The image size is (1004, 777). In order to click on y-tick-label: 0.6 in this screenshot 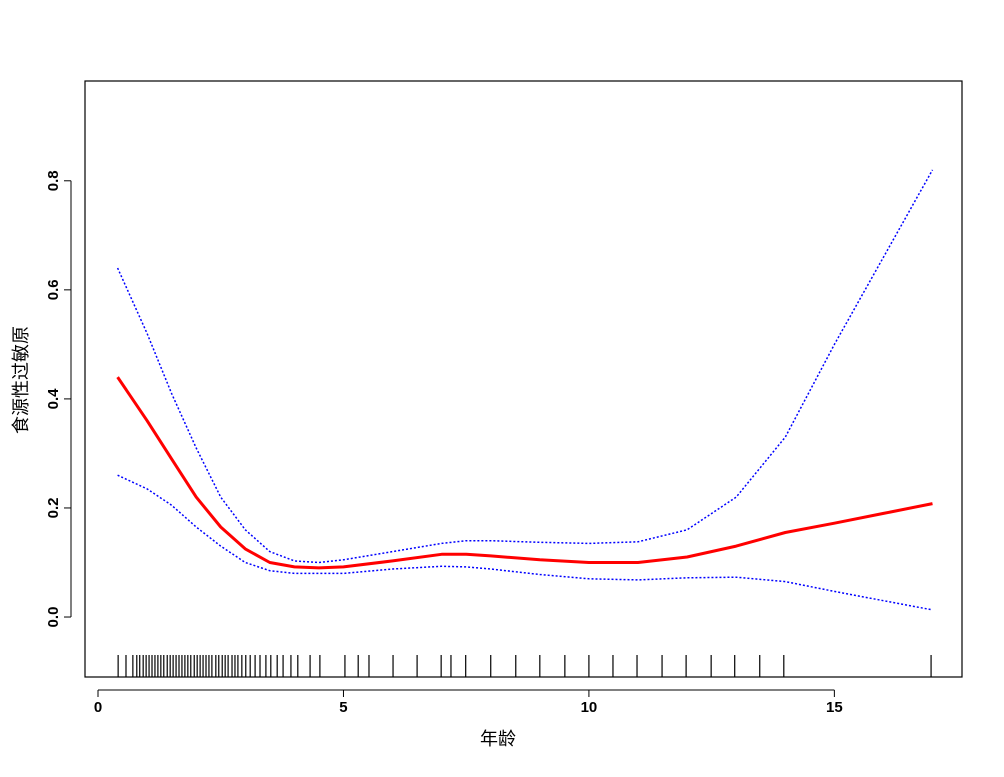, I will do `click(53, 289)`.